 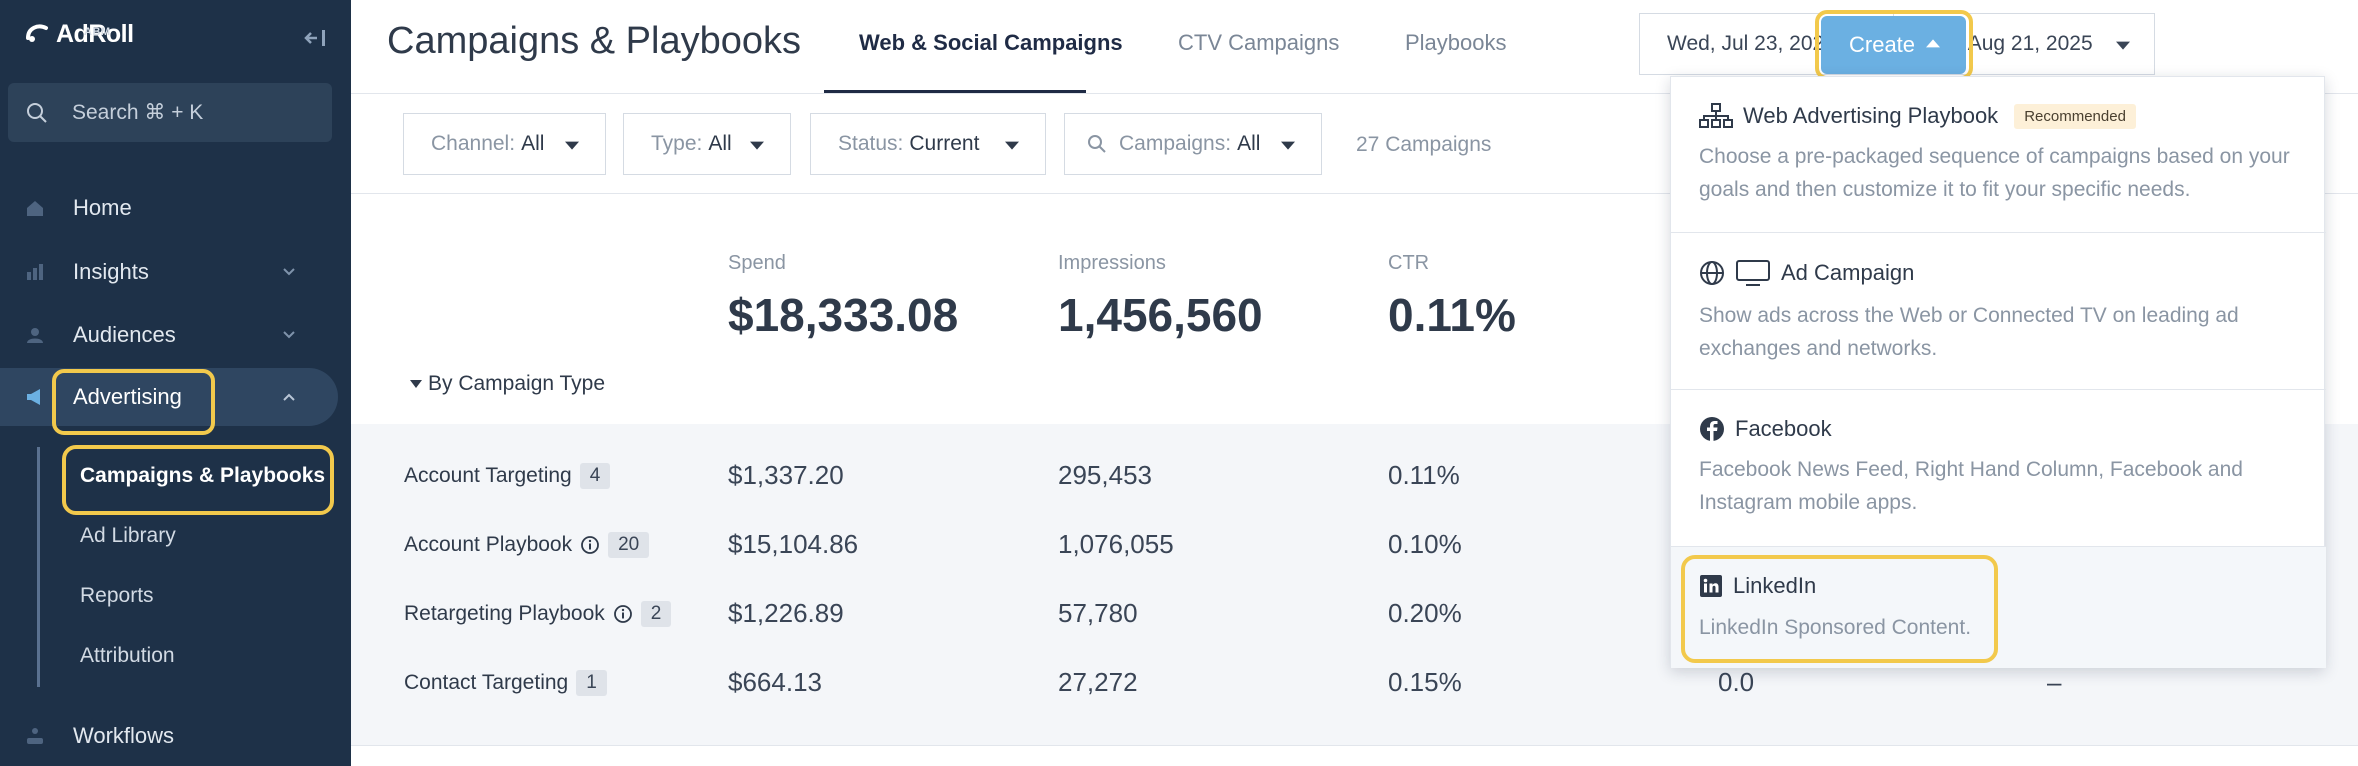 I want to click on menu-item-header: Web Advertising Playbook Recommended, so click(x=1917, y=116).